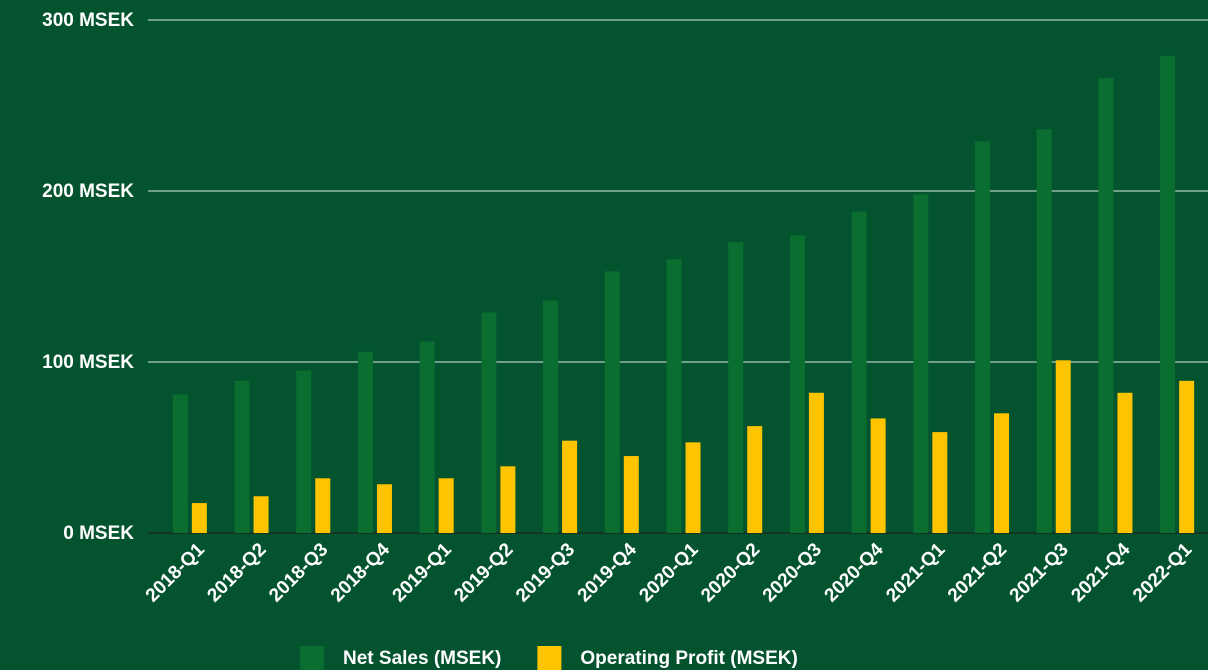 The height and width of the screenshot is (670, 1208). I want to click on x-tick-label: 2018-Q1, so click(175, 572).